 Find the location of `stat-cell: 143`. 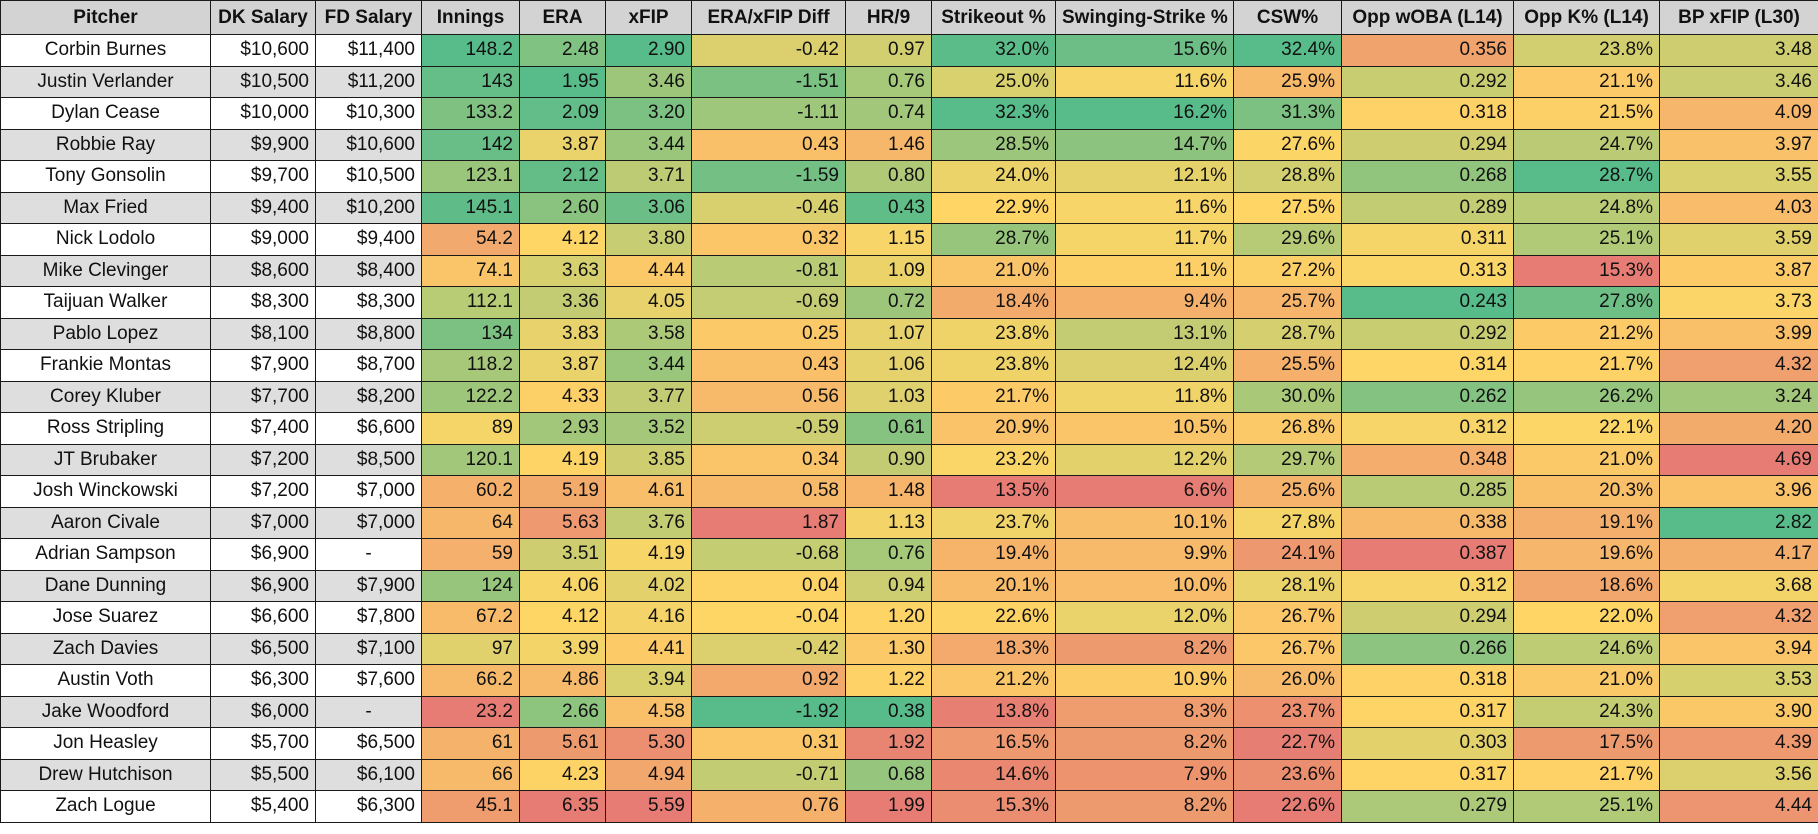

stat-cell: 143 is located at coordinates (470, 81).